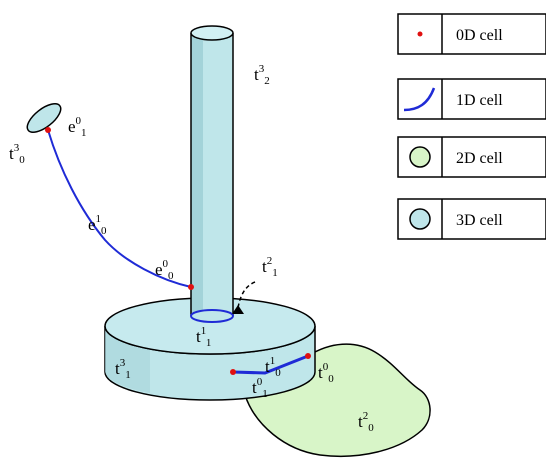 The width and height of the screenshot is (546, 461). What do you see at coordinates (197, 174) in the screenshot?
I see `cylinder-shade` at bounding box center [197, 174].